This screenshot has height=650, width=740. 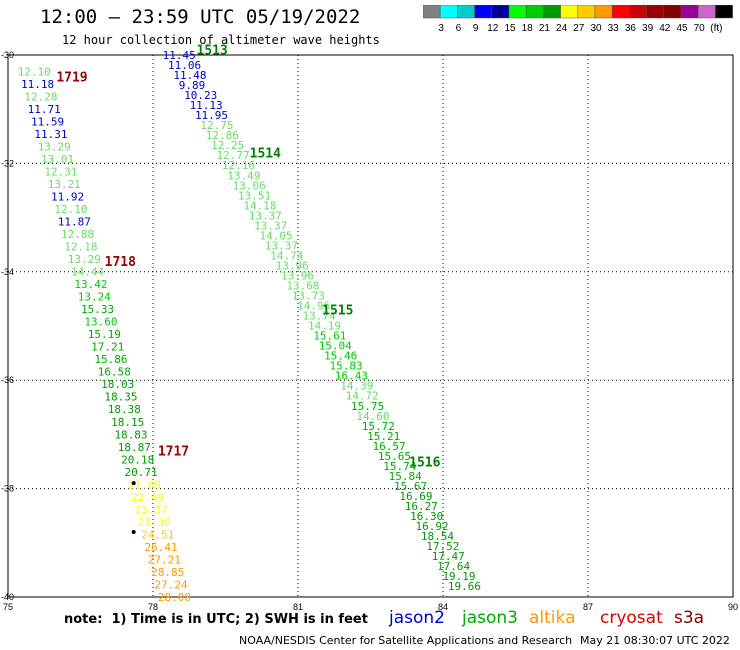 I want to click on swh-value: 28.00, so click(x=174, y=597).